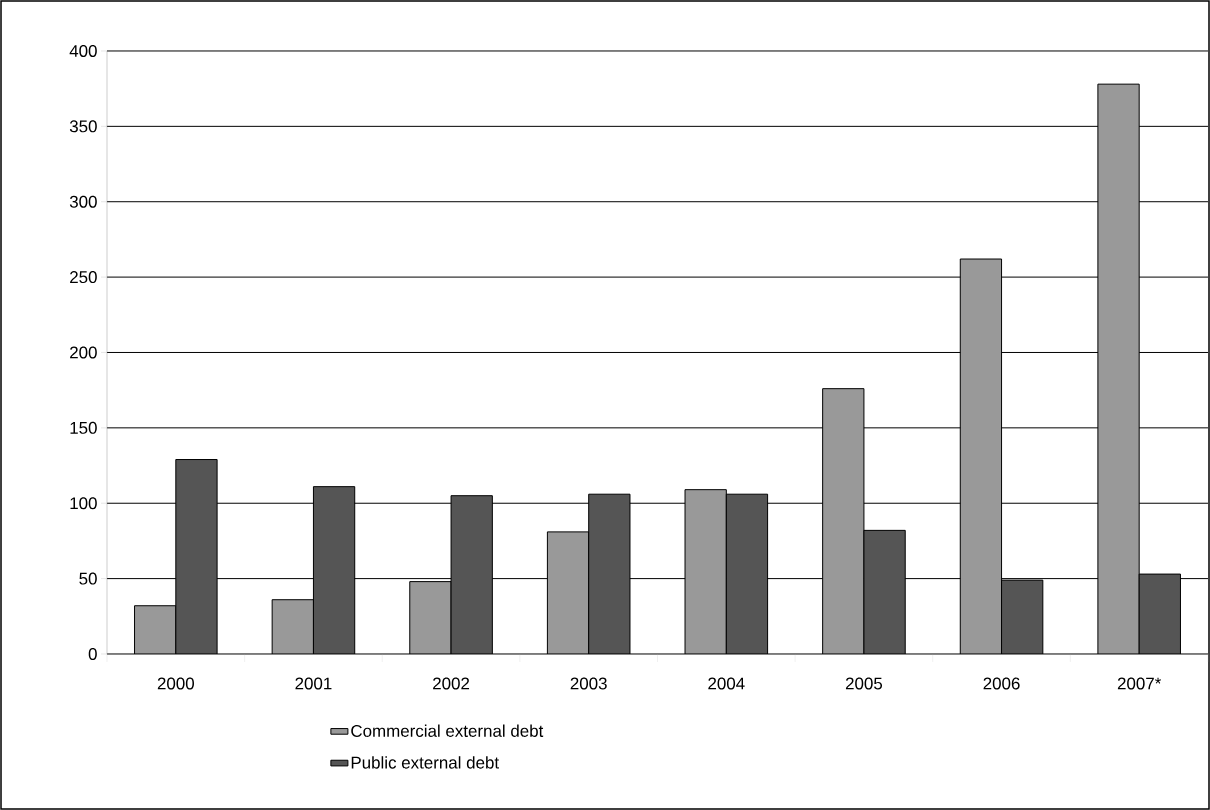 Image resolution: width=1210 pixels, height=810 pixels. I want to click on y-tick-label: 50, so click(88, 578).